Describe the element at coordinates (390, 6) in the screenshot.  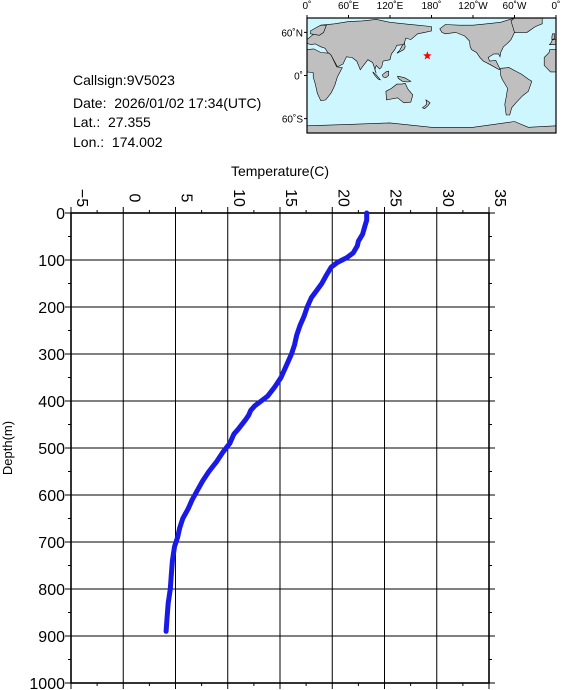
I see `map-lon-label: 120˚E` at that location.